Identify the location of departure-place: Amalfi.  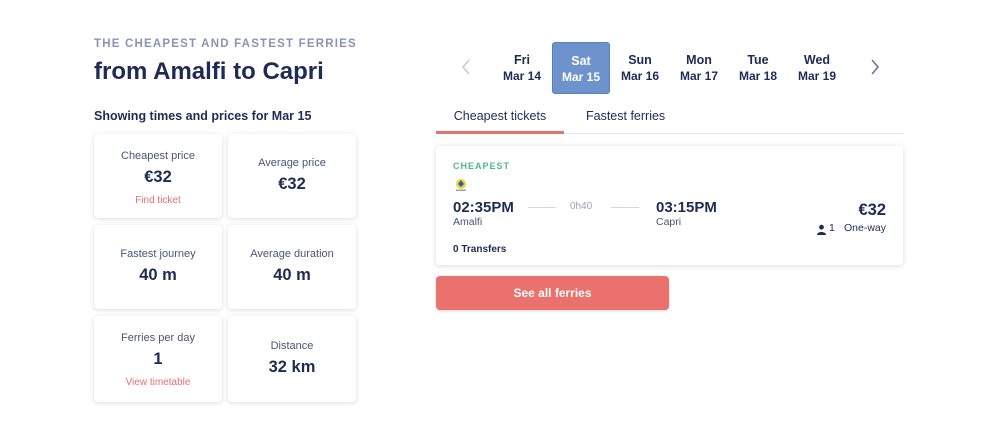
(468, 222).